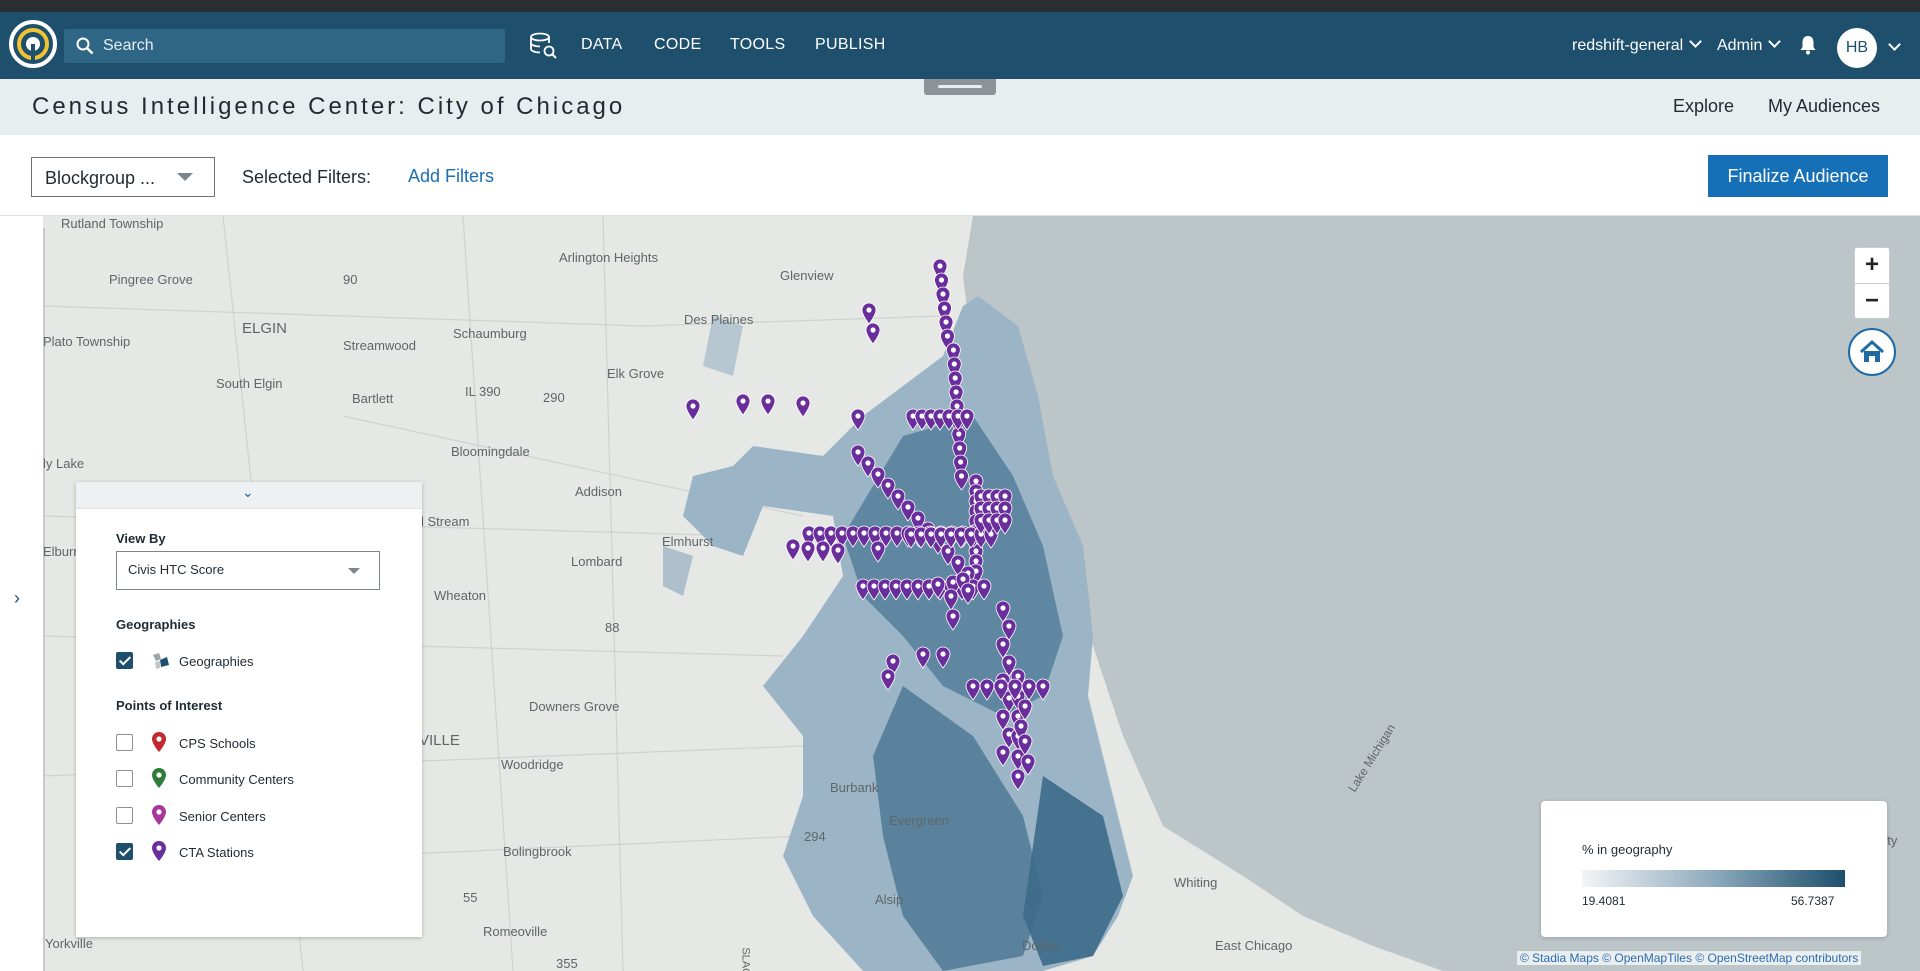 The height and width of the screenshot is (971, 1920). What do you see at coordinates (719, 319) in the screenshot?
I see `map-label: Des Plaines` at bounding box center [719, 319].